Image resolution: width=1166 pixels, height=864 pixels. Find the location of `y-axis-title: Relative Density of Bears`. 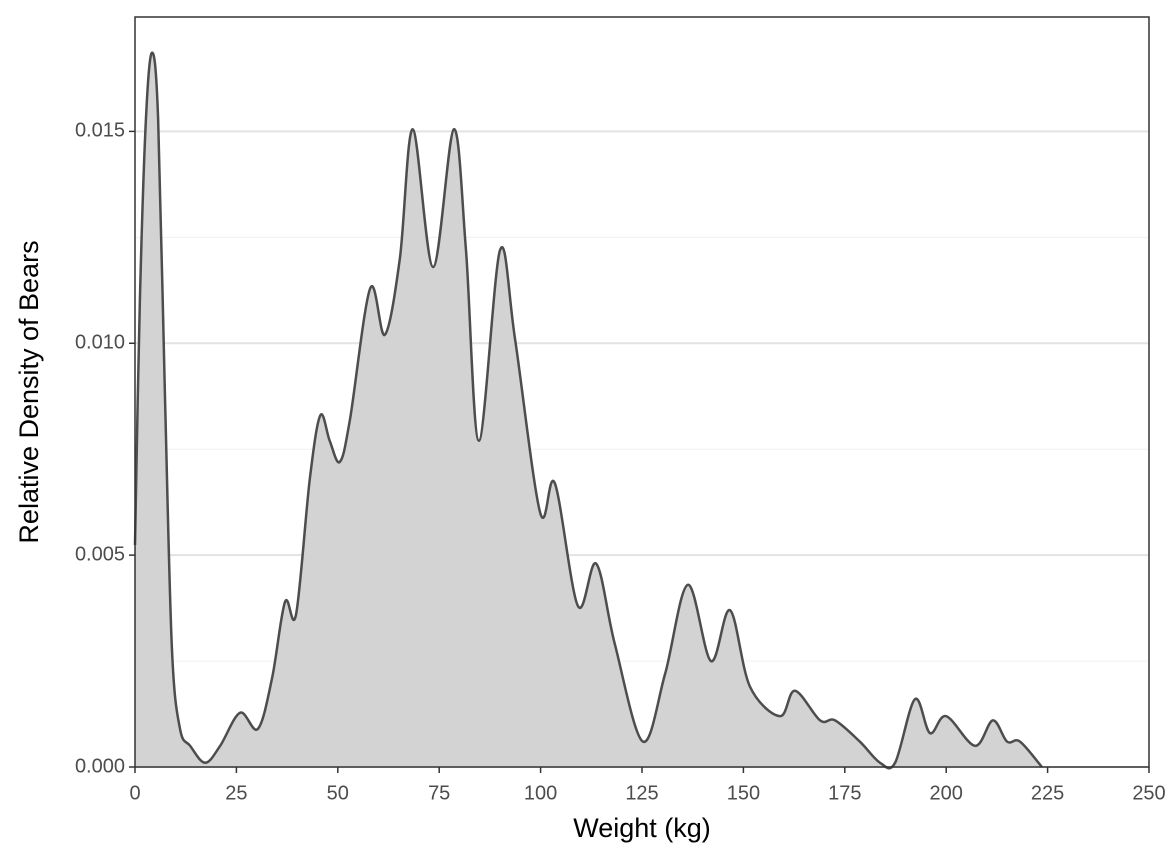

y-axis-title: Relative Density of Bears is located at coordinates (29, 391).